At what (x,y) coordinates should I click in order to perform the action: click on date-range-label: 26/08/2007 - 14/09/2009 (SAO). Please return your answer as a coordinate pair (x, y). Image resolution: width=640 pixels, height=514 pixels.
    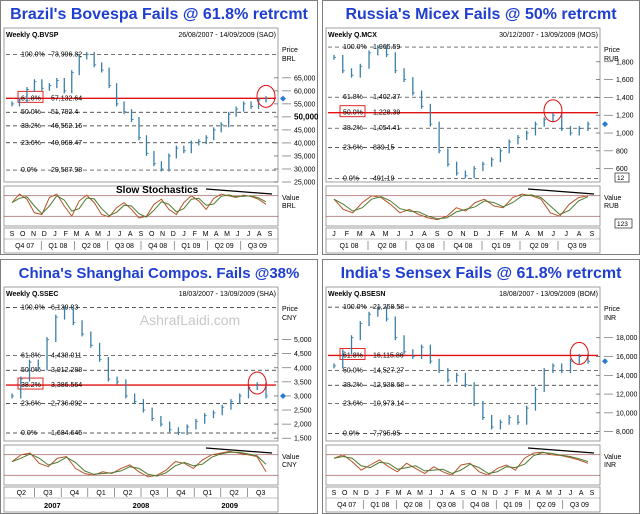
    Looking at the image, I should click on (227, 35).